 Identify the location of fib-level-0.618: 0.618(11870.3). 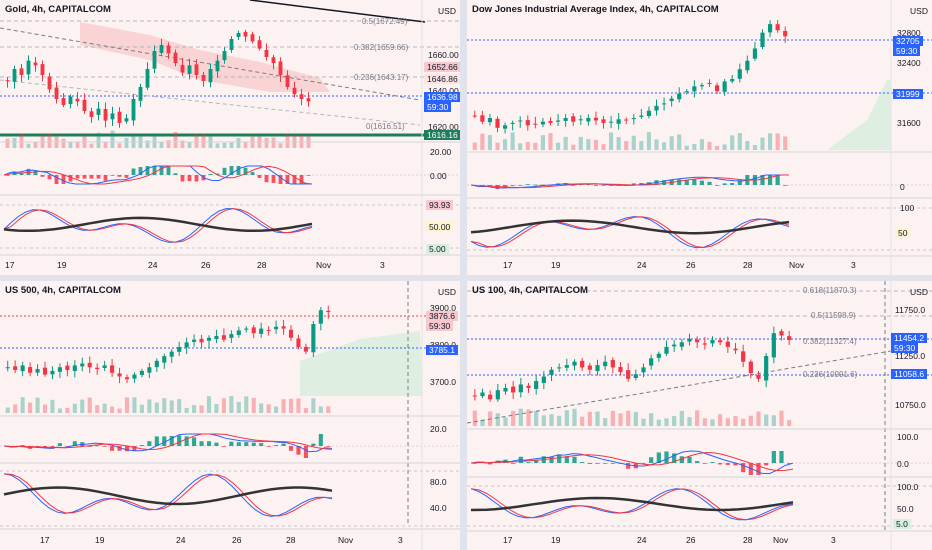
(830, 290).